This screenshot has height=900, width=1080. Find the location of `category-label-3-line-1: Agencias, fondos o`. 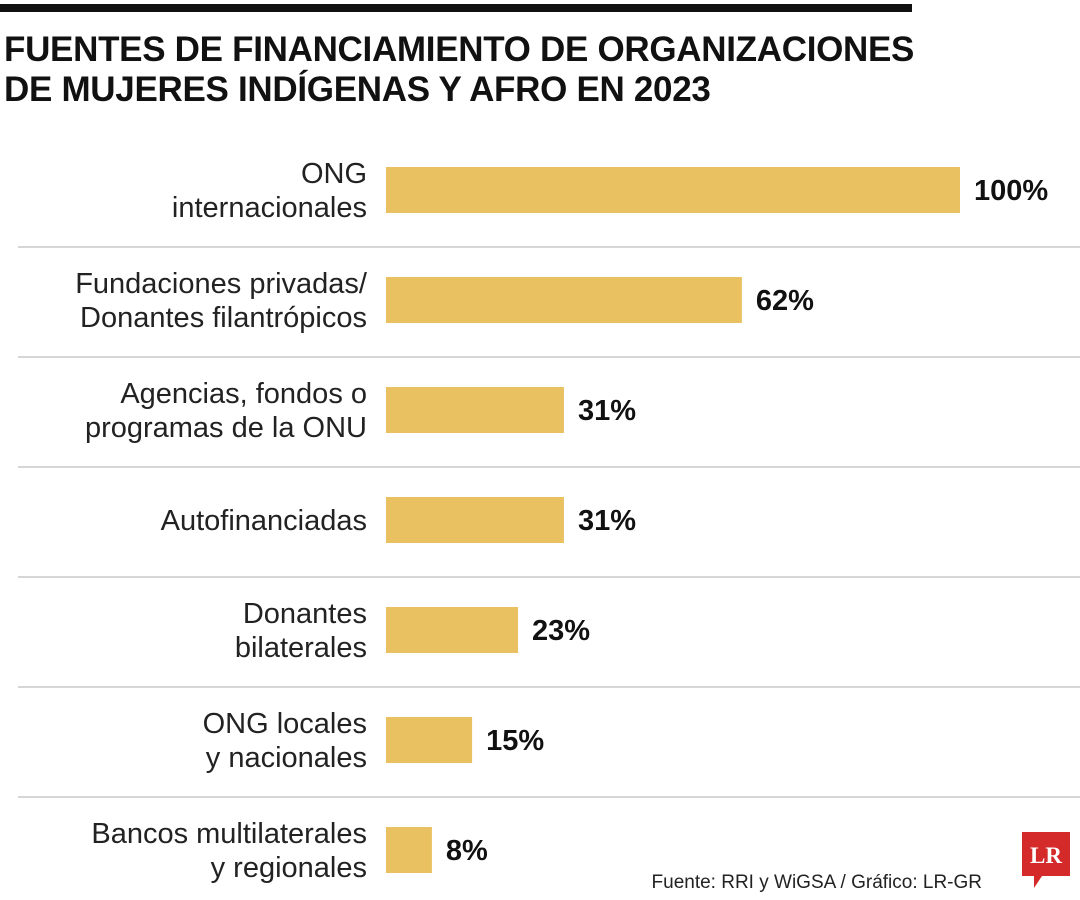

category-label-3-line-1: Agencias, fondos o is located at coordinates (243, 394).